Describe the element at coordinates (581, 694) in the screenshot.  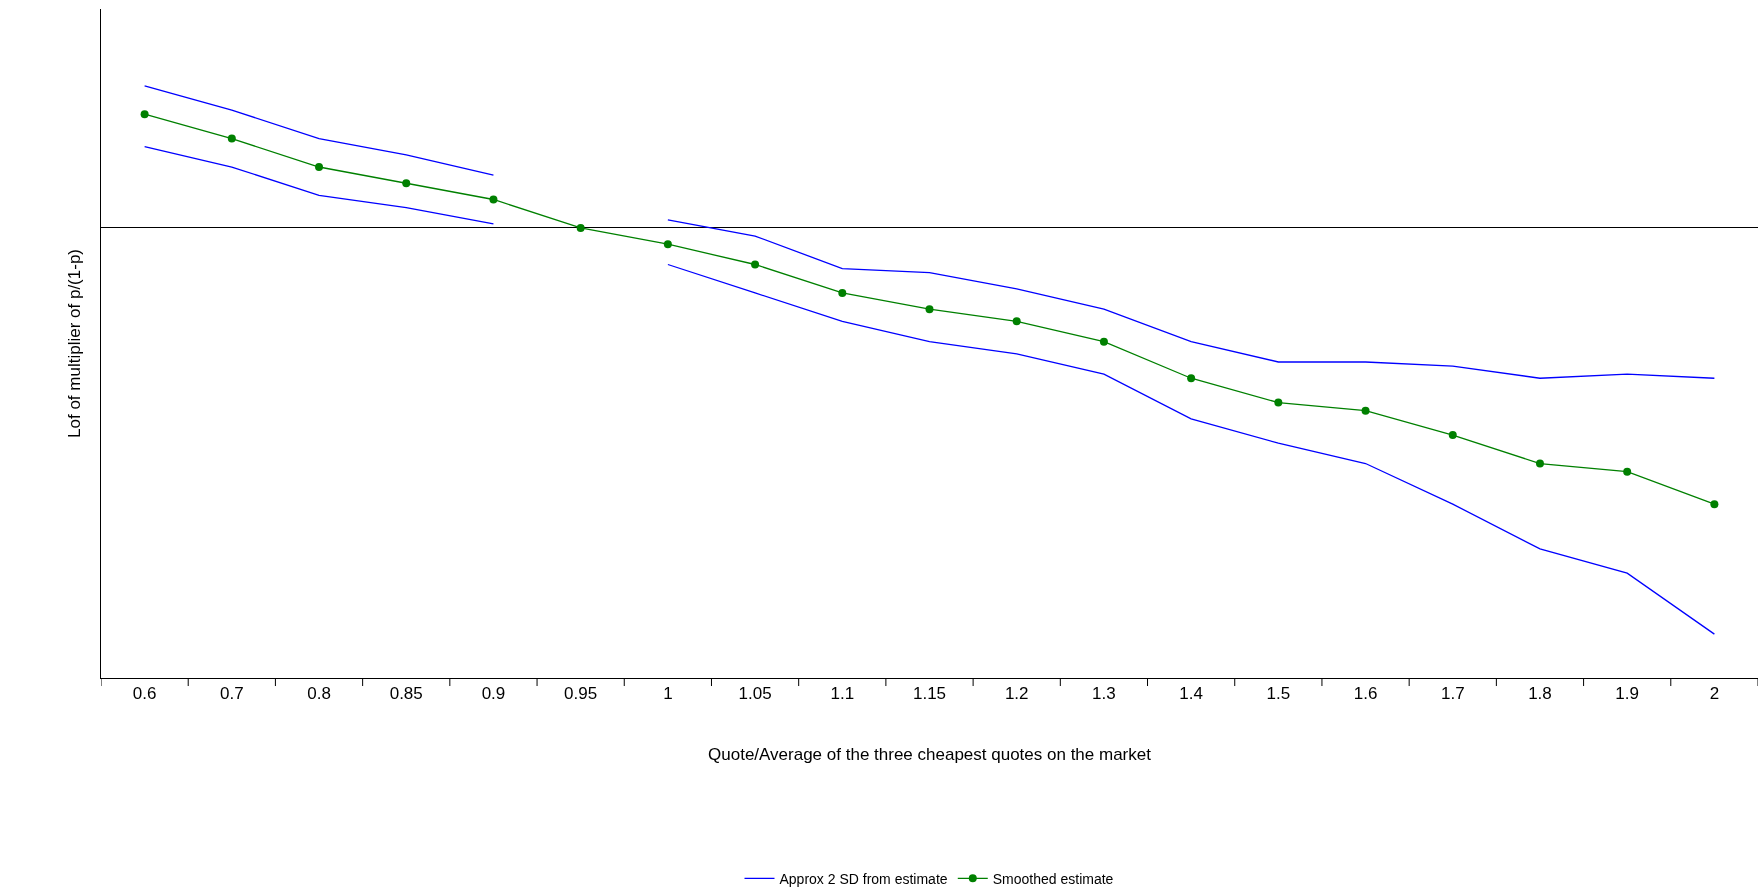
I see `x-tick-label: 0.95` at that location.